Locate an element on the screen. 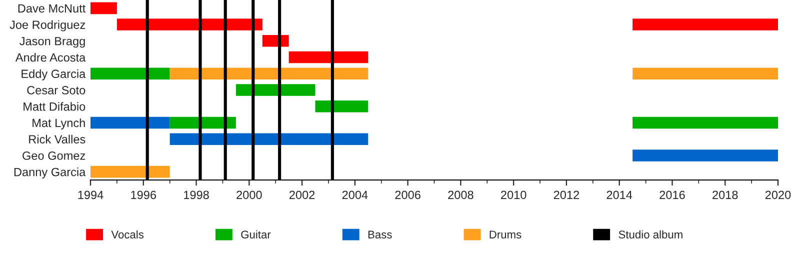  y-tick-label: Dave McNutt is located at coordinates (52, 8).